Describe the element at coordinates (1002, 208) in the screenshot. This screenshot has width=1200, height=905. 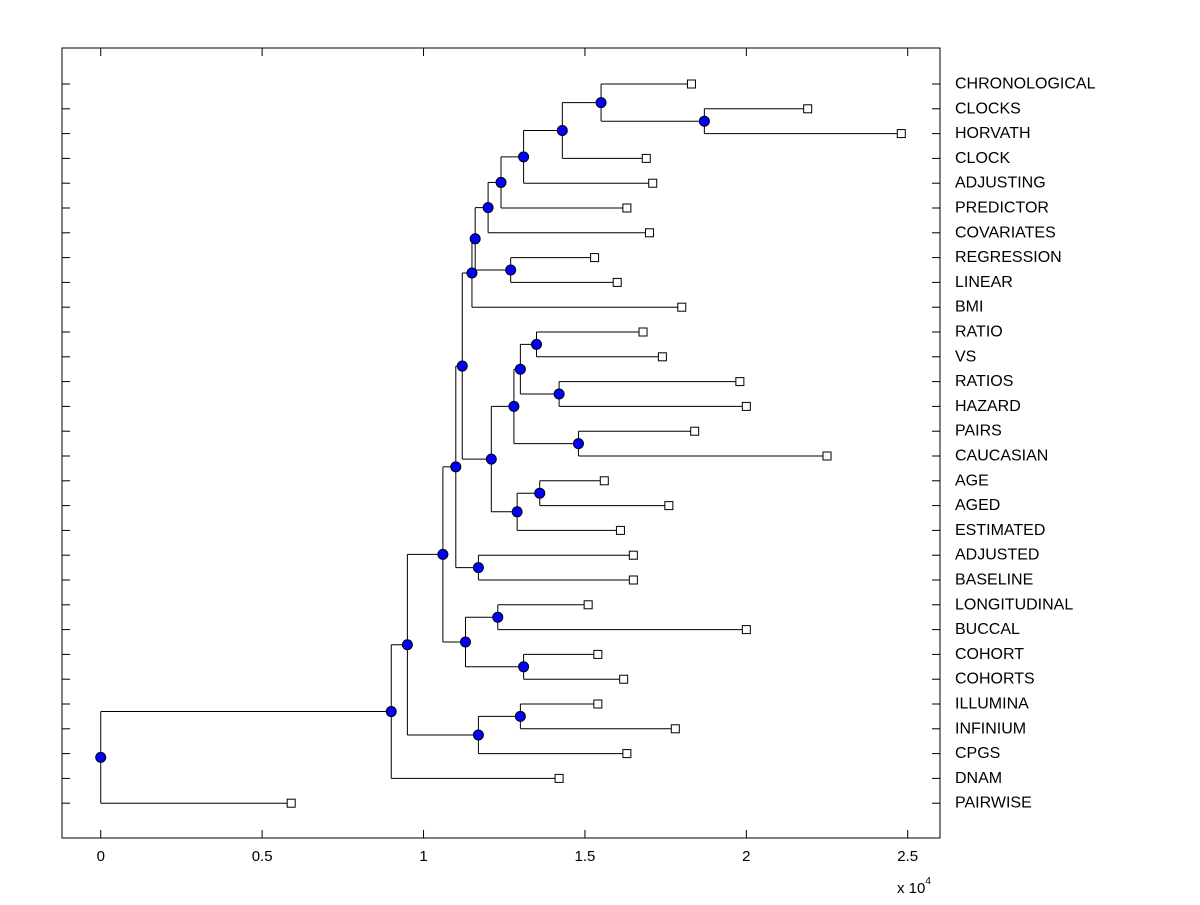
I see `leaf-label: PREDICTOR` at that location.